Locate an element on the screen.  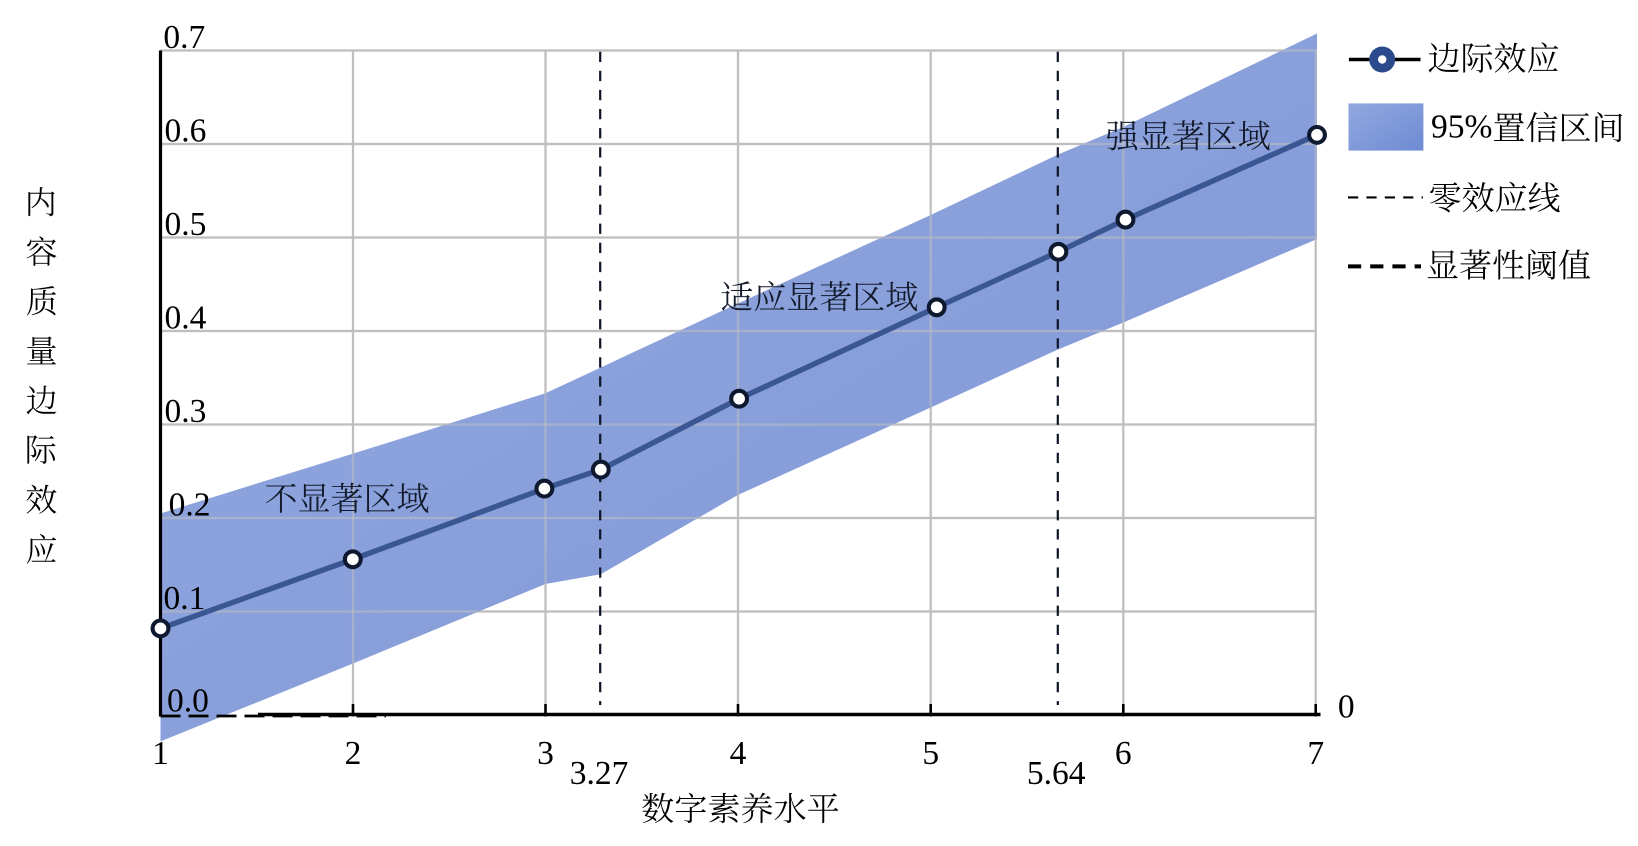
svg-text: 6 is located at coordinates (1123, 753).